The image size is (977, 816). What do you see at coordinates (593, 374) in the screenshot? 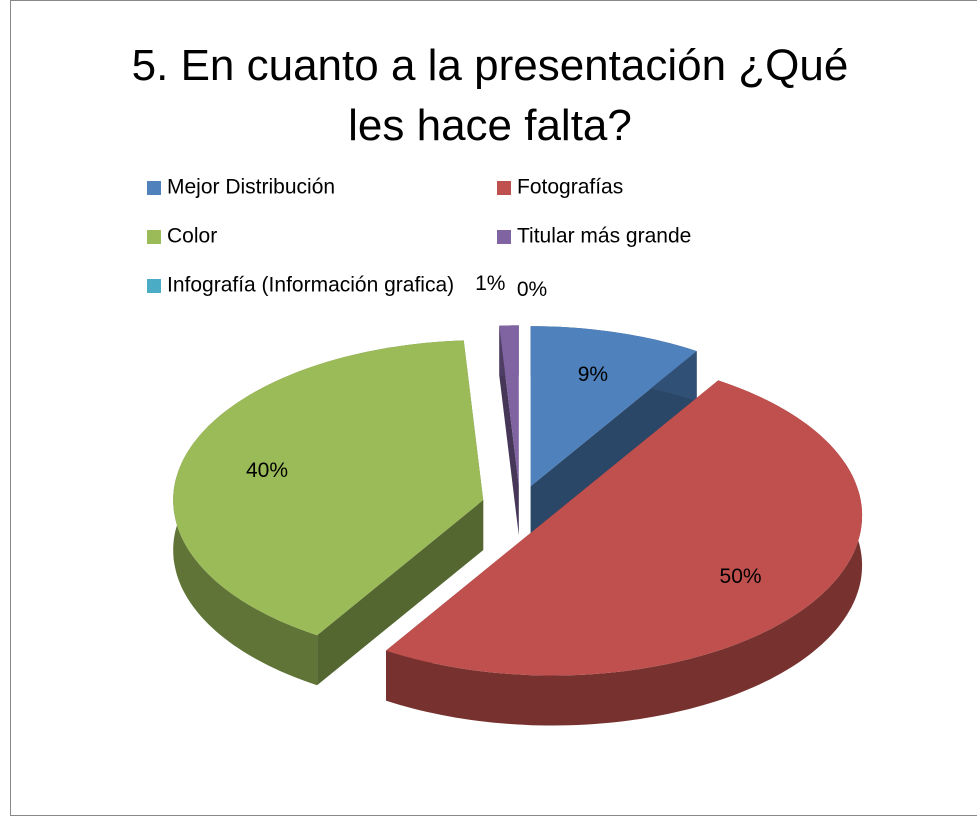
I see `data-label: 9%` at bounding box center [593, 374].